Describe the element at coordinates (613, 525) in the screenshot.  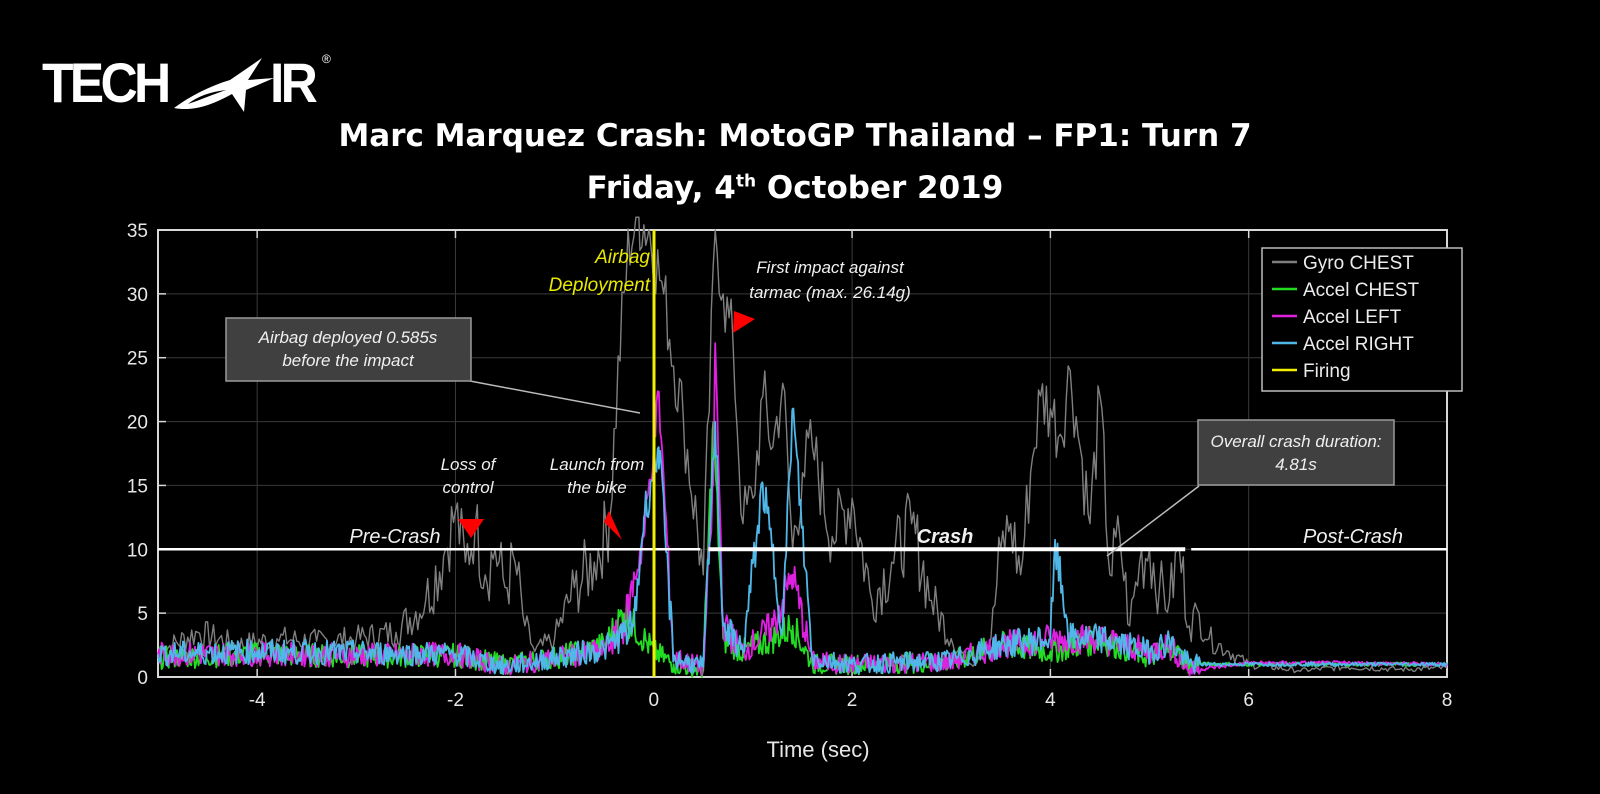
I see `launch-marker-icon` at that location.